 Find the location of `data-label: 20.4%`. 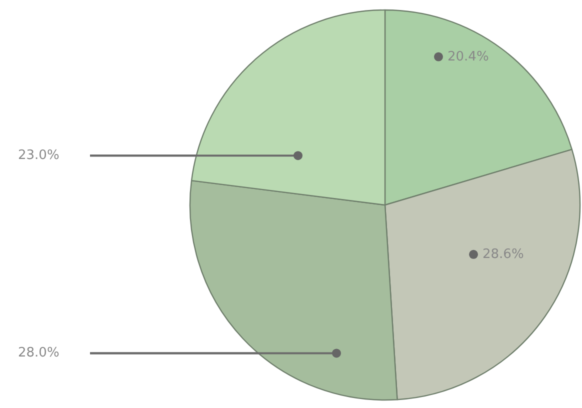

data-label: 20.4% is located at coordinates (468, 56).